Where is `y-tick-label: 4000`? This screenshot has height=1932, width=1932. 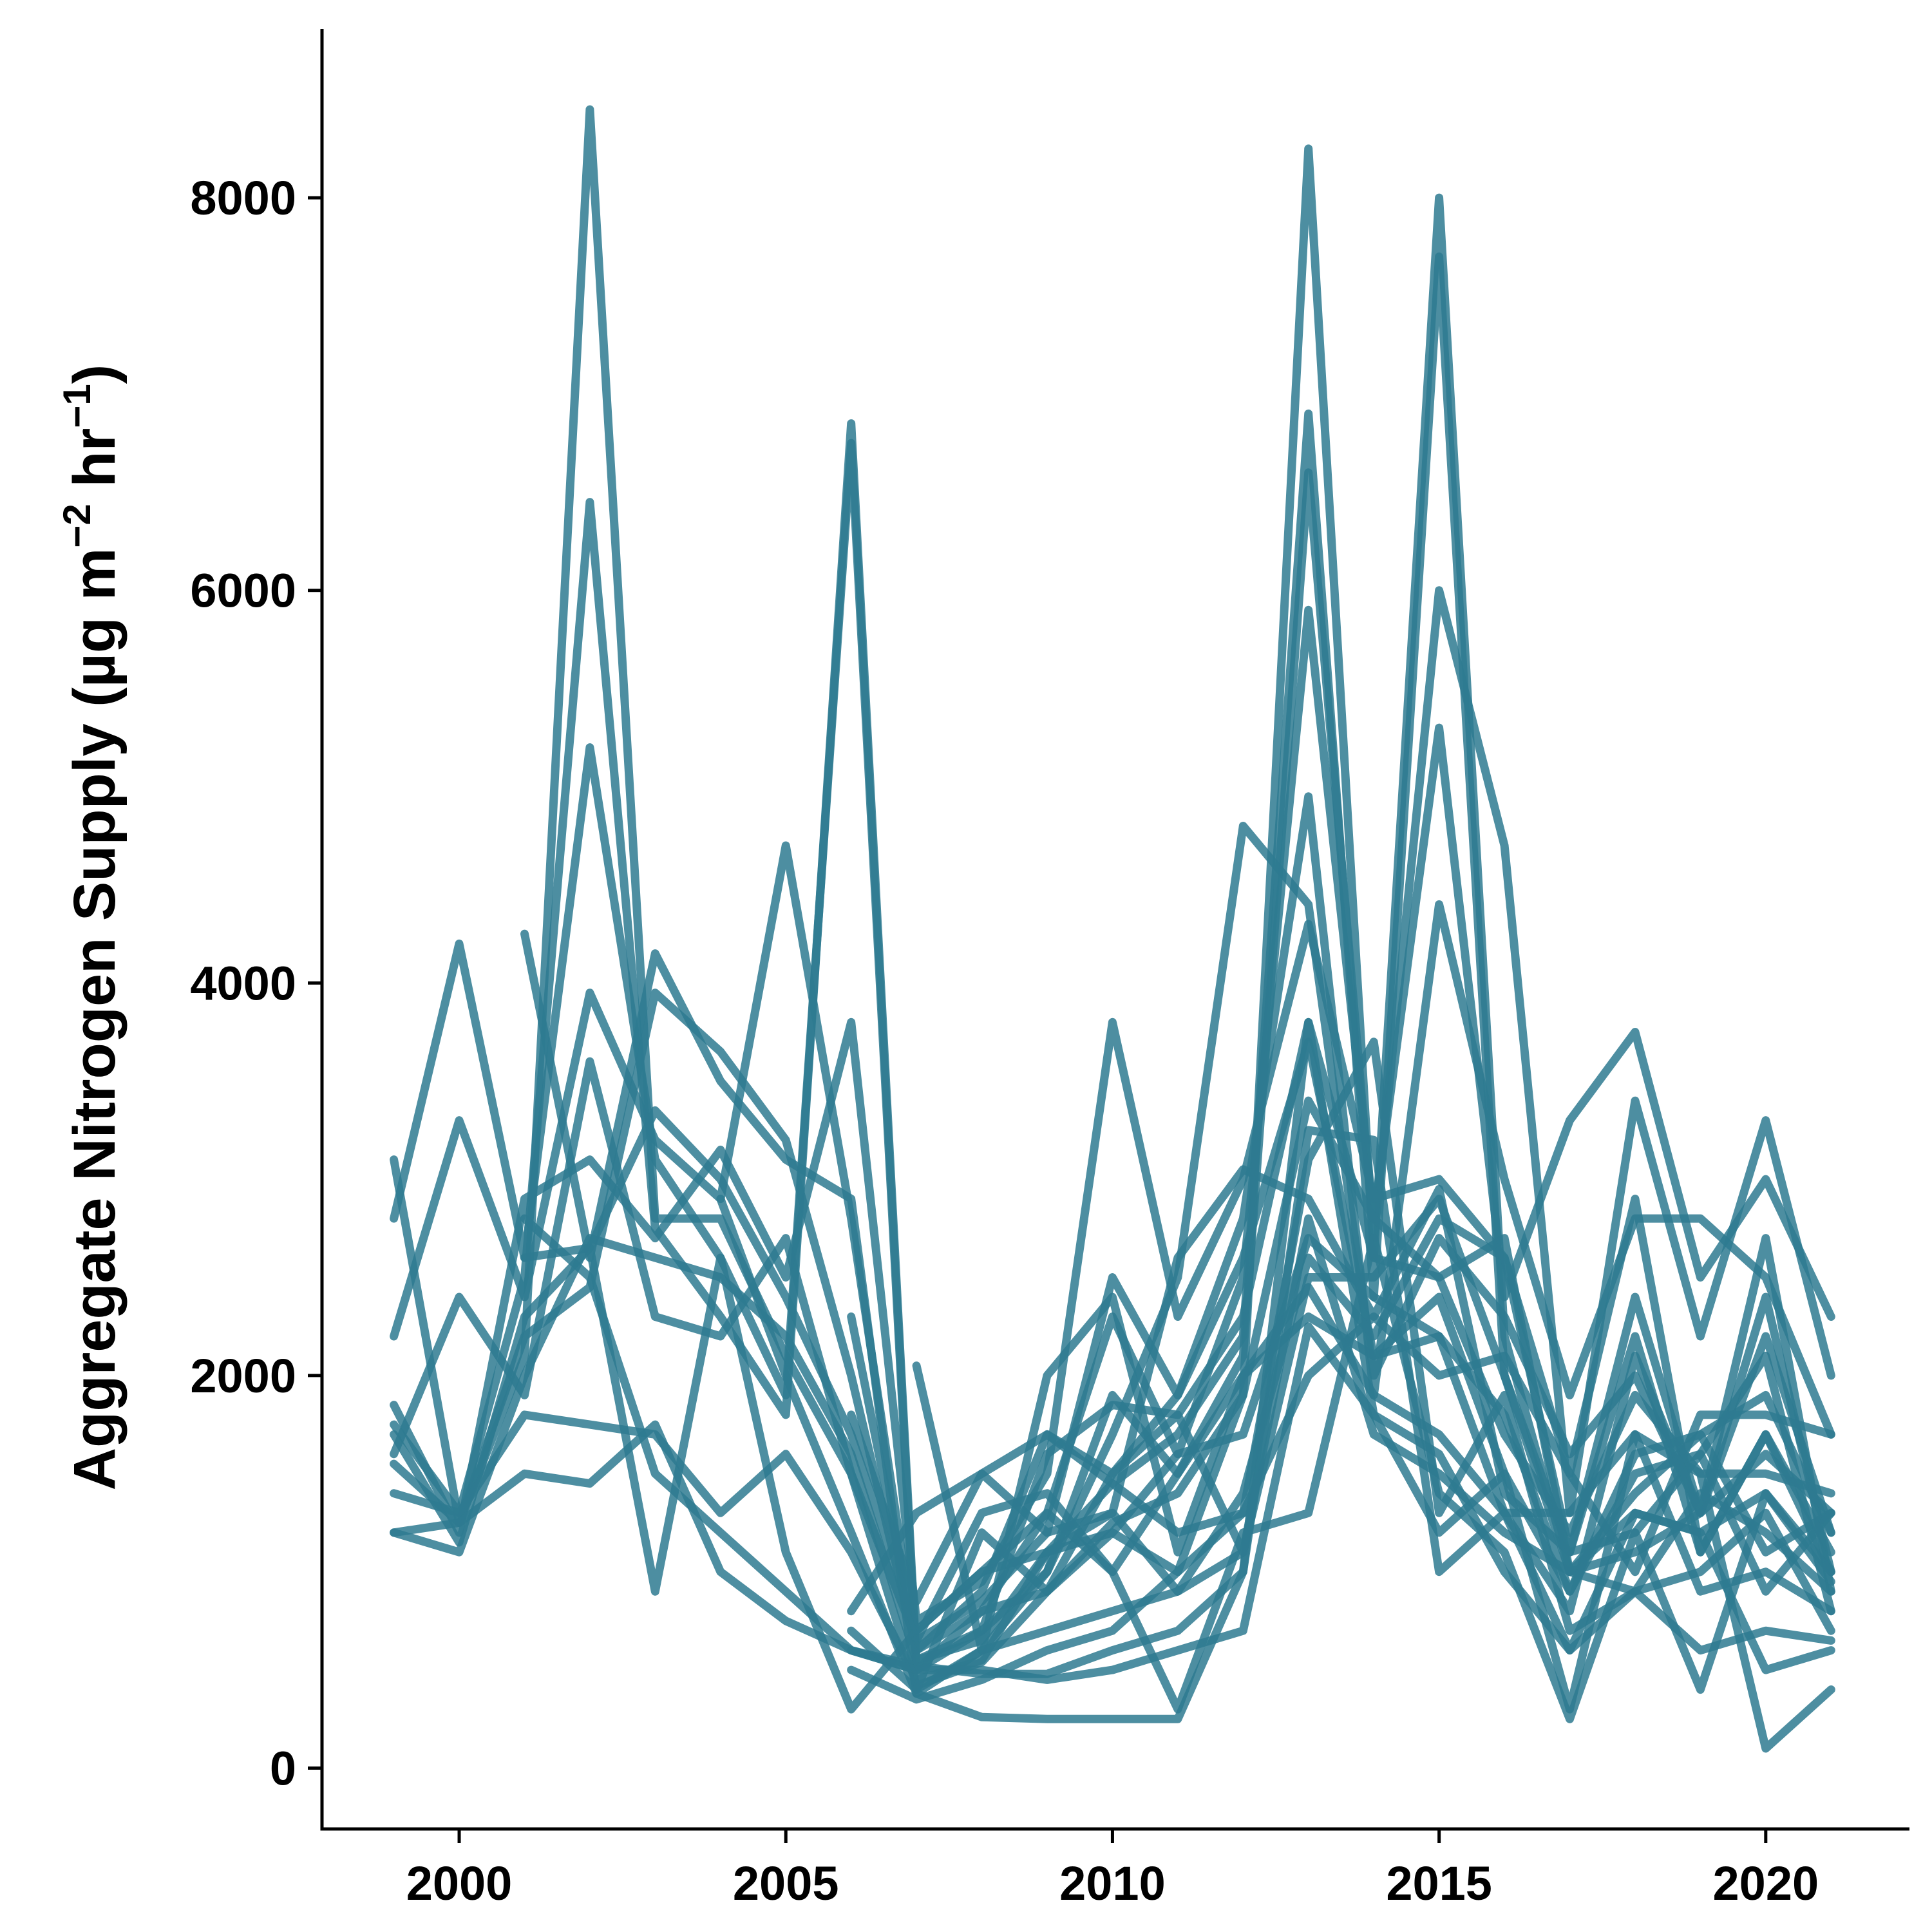 y-tick-label: 4000 is located at coordinates (243, 983).